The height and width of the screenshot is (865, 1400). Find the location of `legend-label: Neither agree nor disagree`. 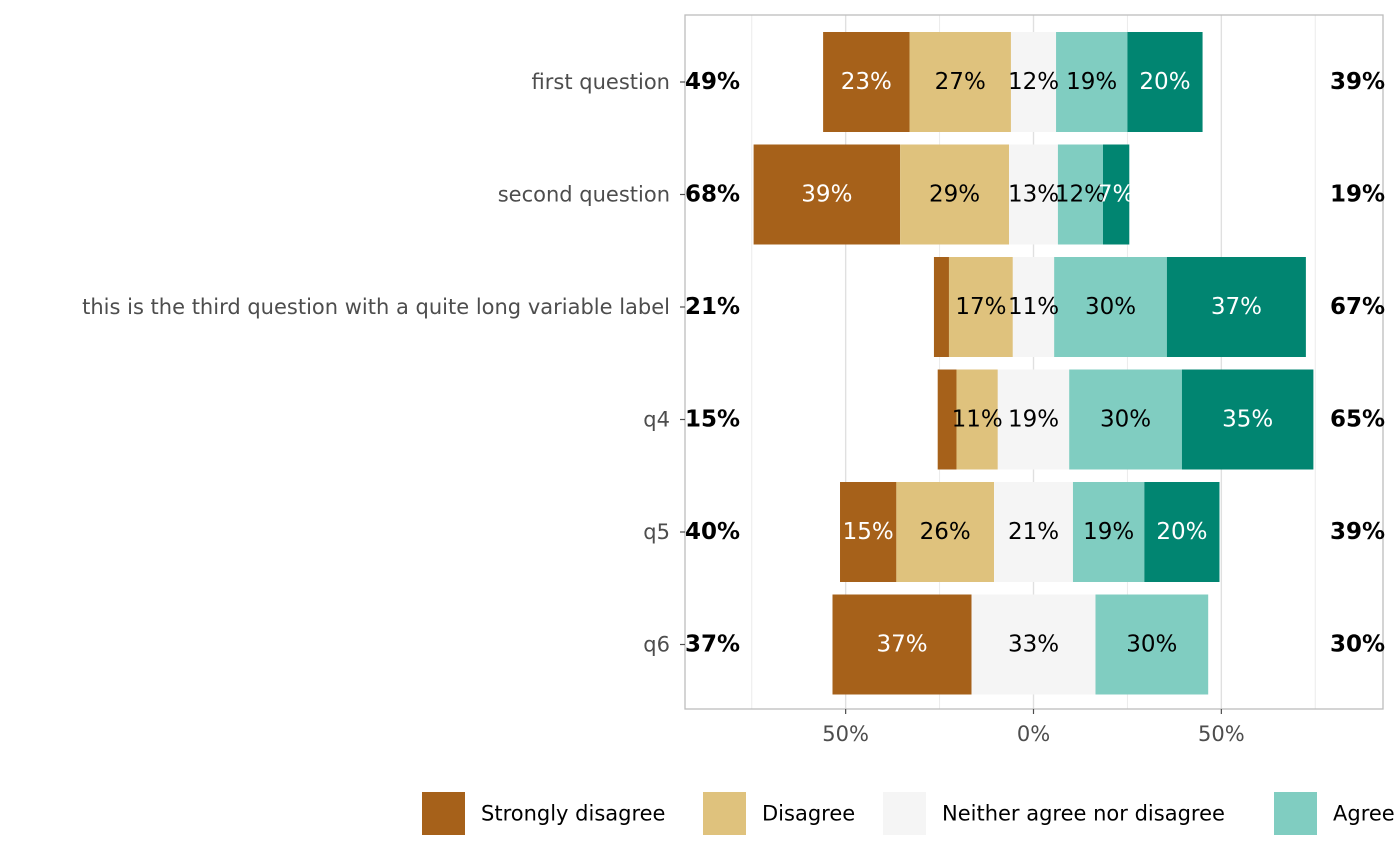

legend-label: Neither agree nor disagree is located at coordinates (1083, 814).